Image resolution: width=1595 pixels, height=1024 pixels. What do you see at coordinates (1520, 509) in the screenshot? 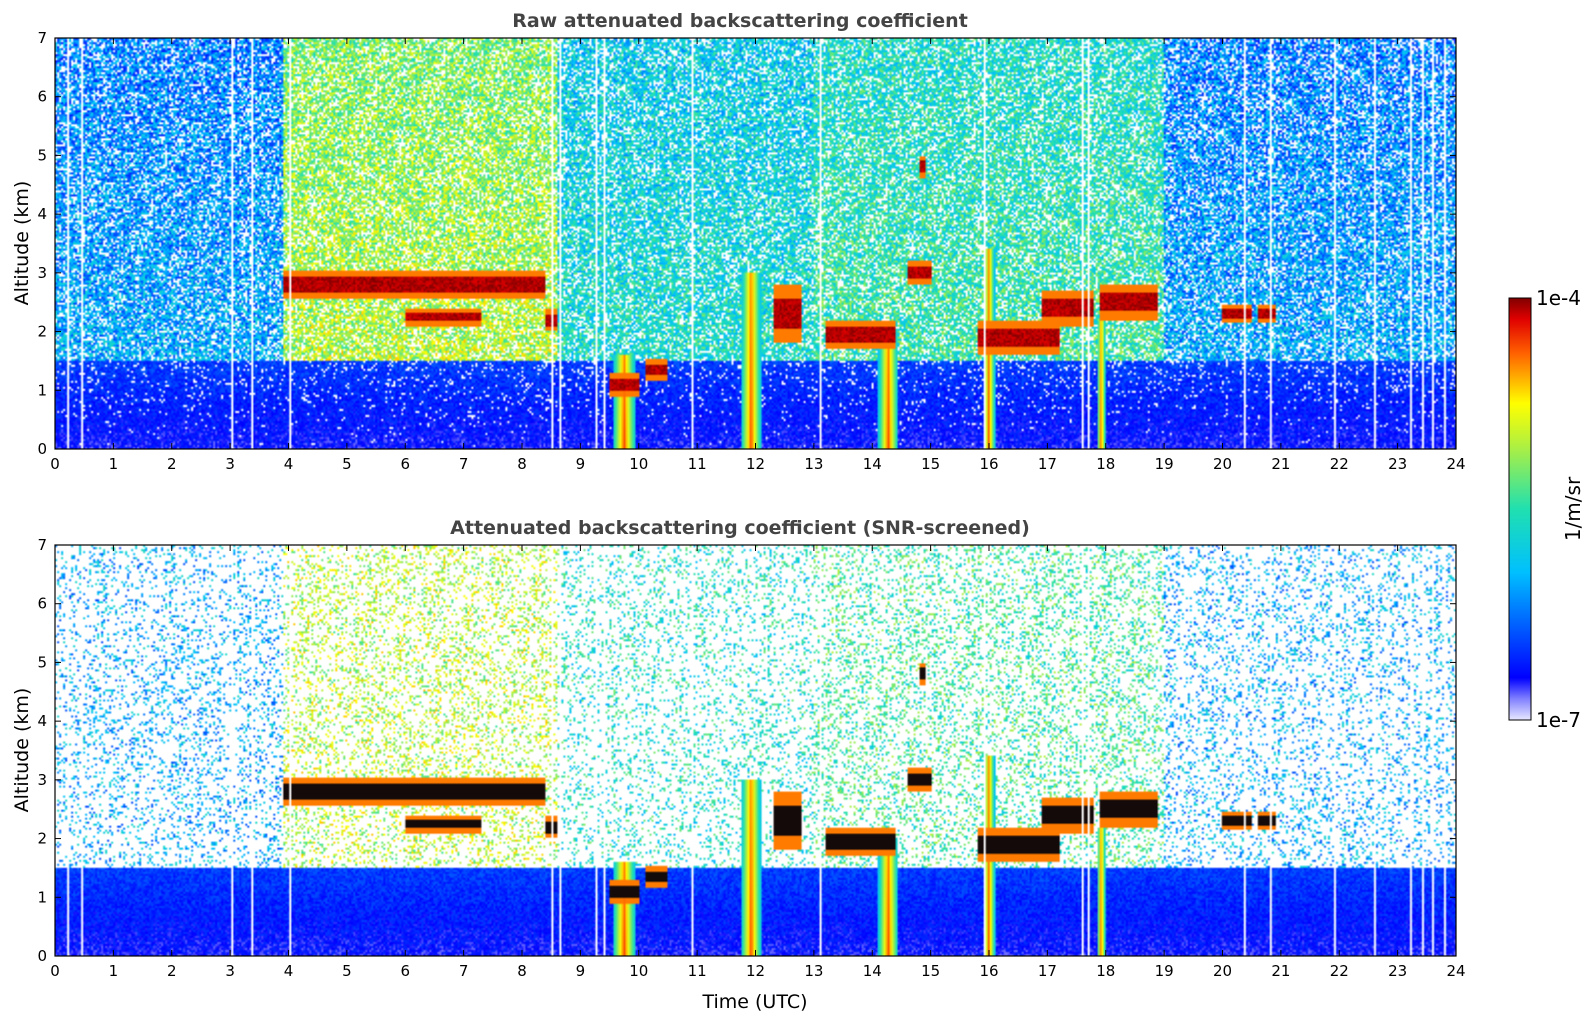
I see `colorbar-gradient` at bounding box center [1520, 509].